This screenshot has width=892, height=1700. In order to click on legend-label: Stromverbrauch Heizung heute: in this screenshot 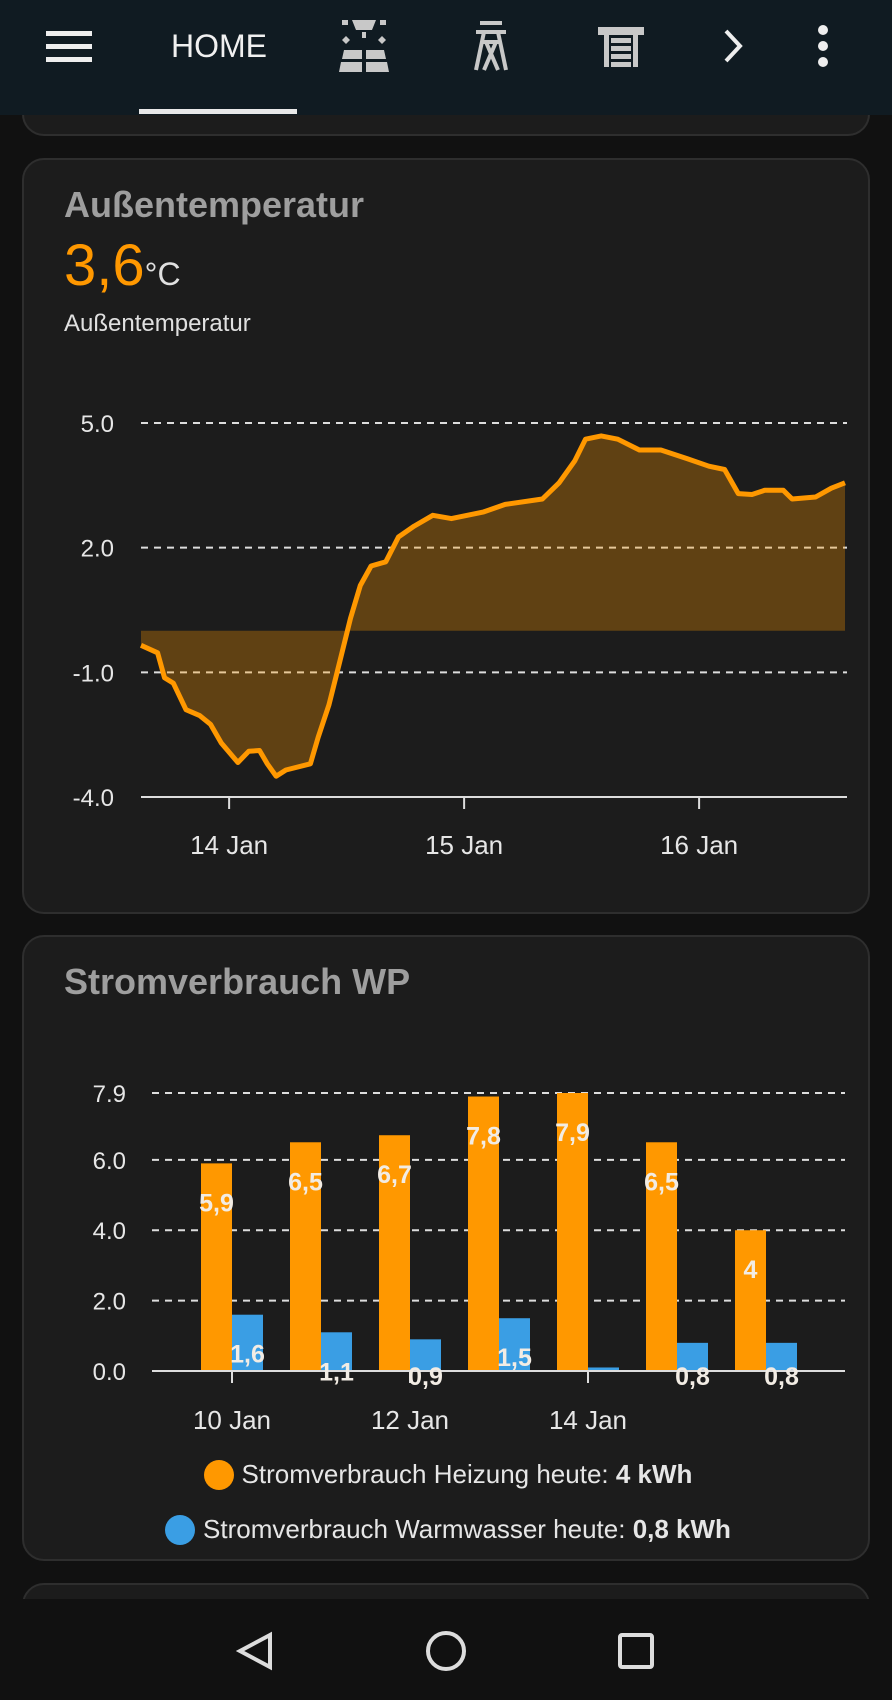, I will do `click(425, 1474)`.